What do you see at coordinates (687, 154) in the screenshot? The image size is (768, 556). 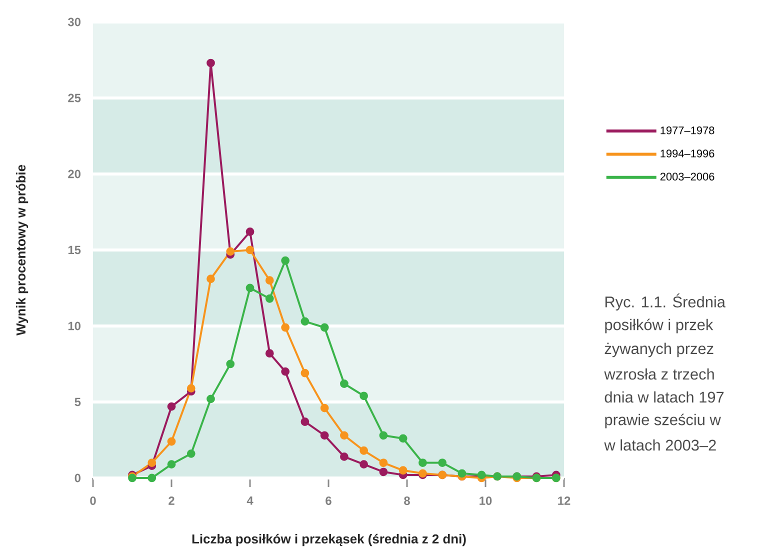 I see `legend-label: 1994–1996` at bounding box center [687, 154].